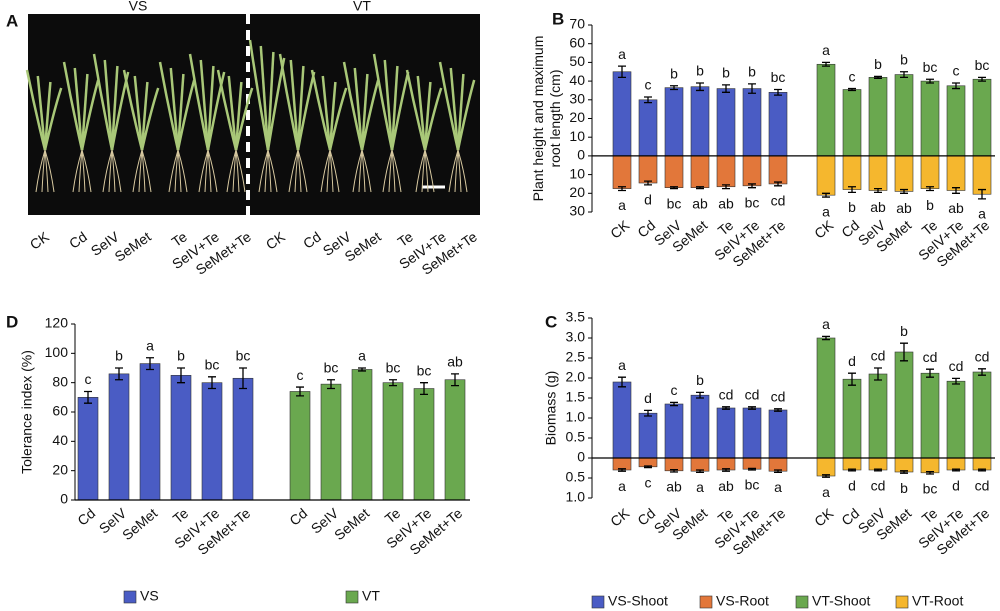 This screenshot has height=611, width=1000. I want to click on category-label: Cd, so click(78, 239).